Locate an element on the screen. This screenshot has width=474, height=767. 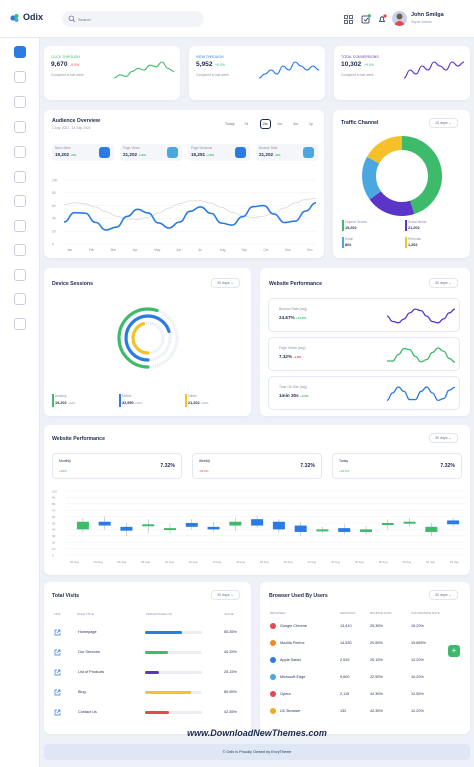
stat-page-sessions: Page Sessions 15,251 +15% is located at coordinates (219, 152).